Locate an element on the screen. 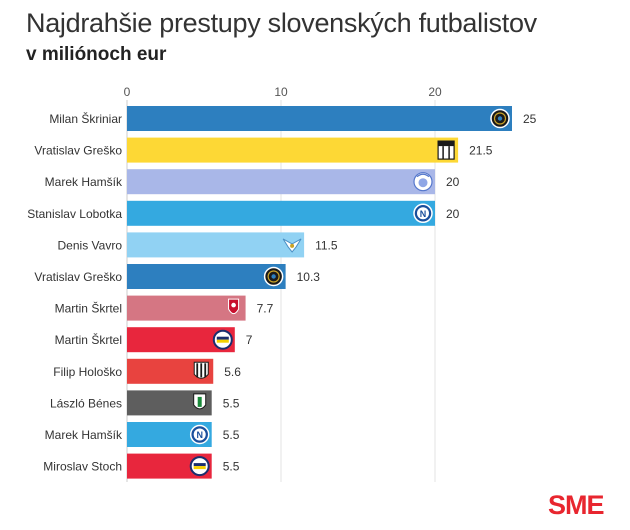 The image size is (630, 530). bar-label: Miroslav Stoch is located at coordinates (82, 467).